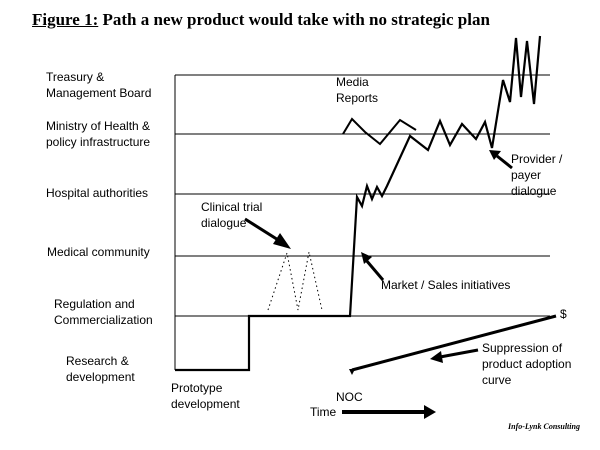  I want to click on annotation-noc: NOC, so click(349, 397).